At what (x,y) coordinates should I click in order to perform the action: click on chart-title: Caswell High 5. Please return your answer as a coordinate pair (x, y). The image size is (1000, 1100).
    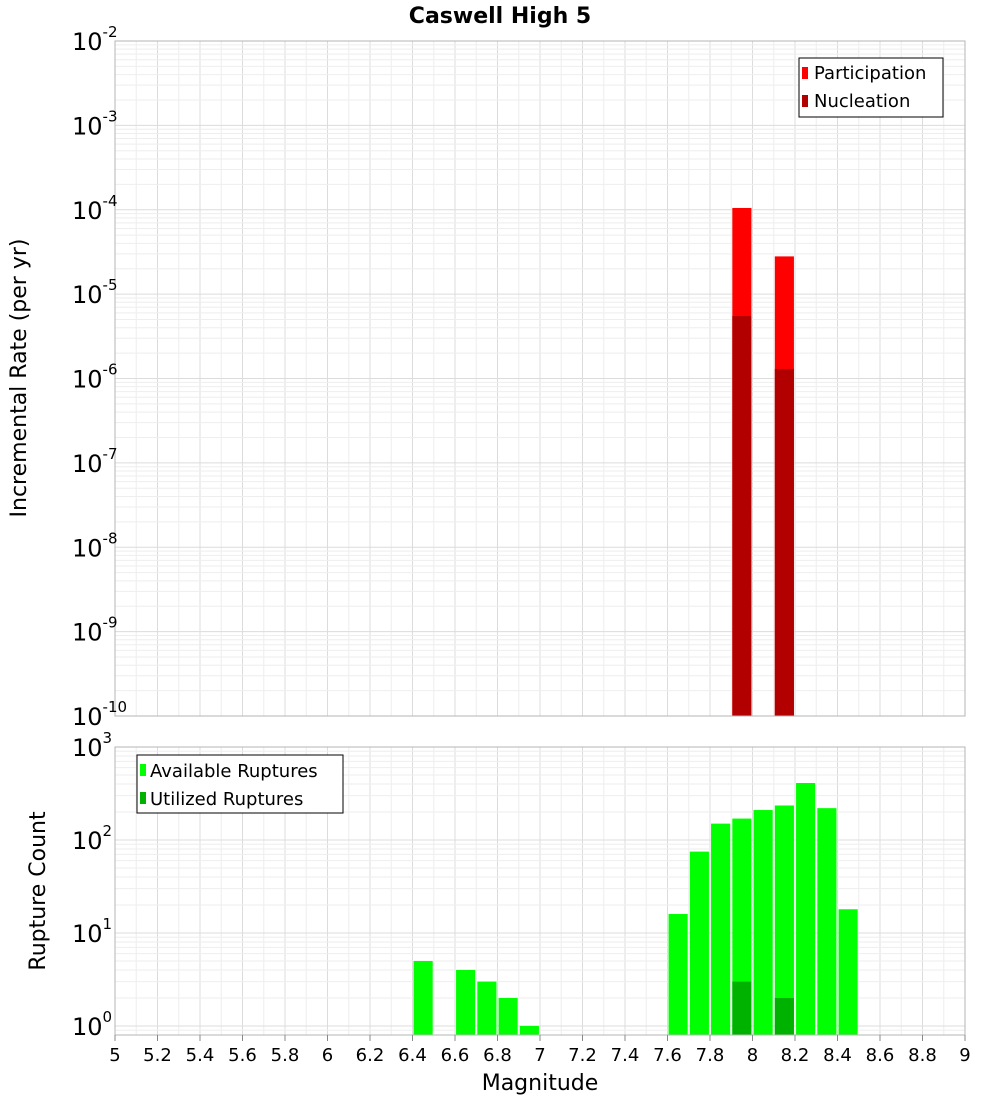
    Looking at the image, I should click on (500, 16).